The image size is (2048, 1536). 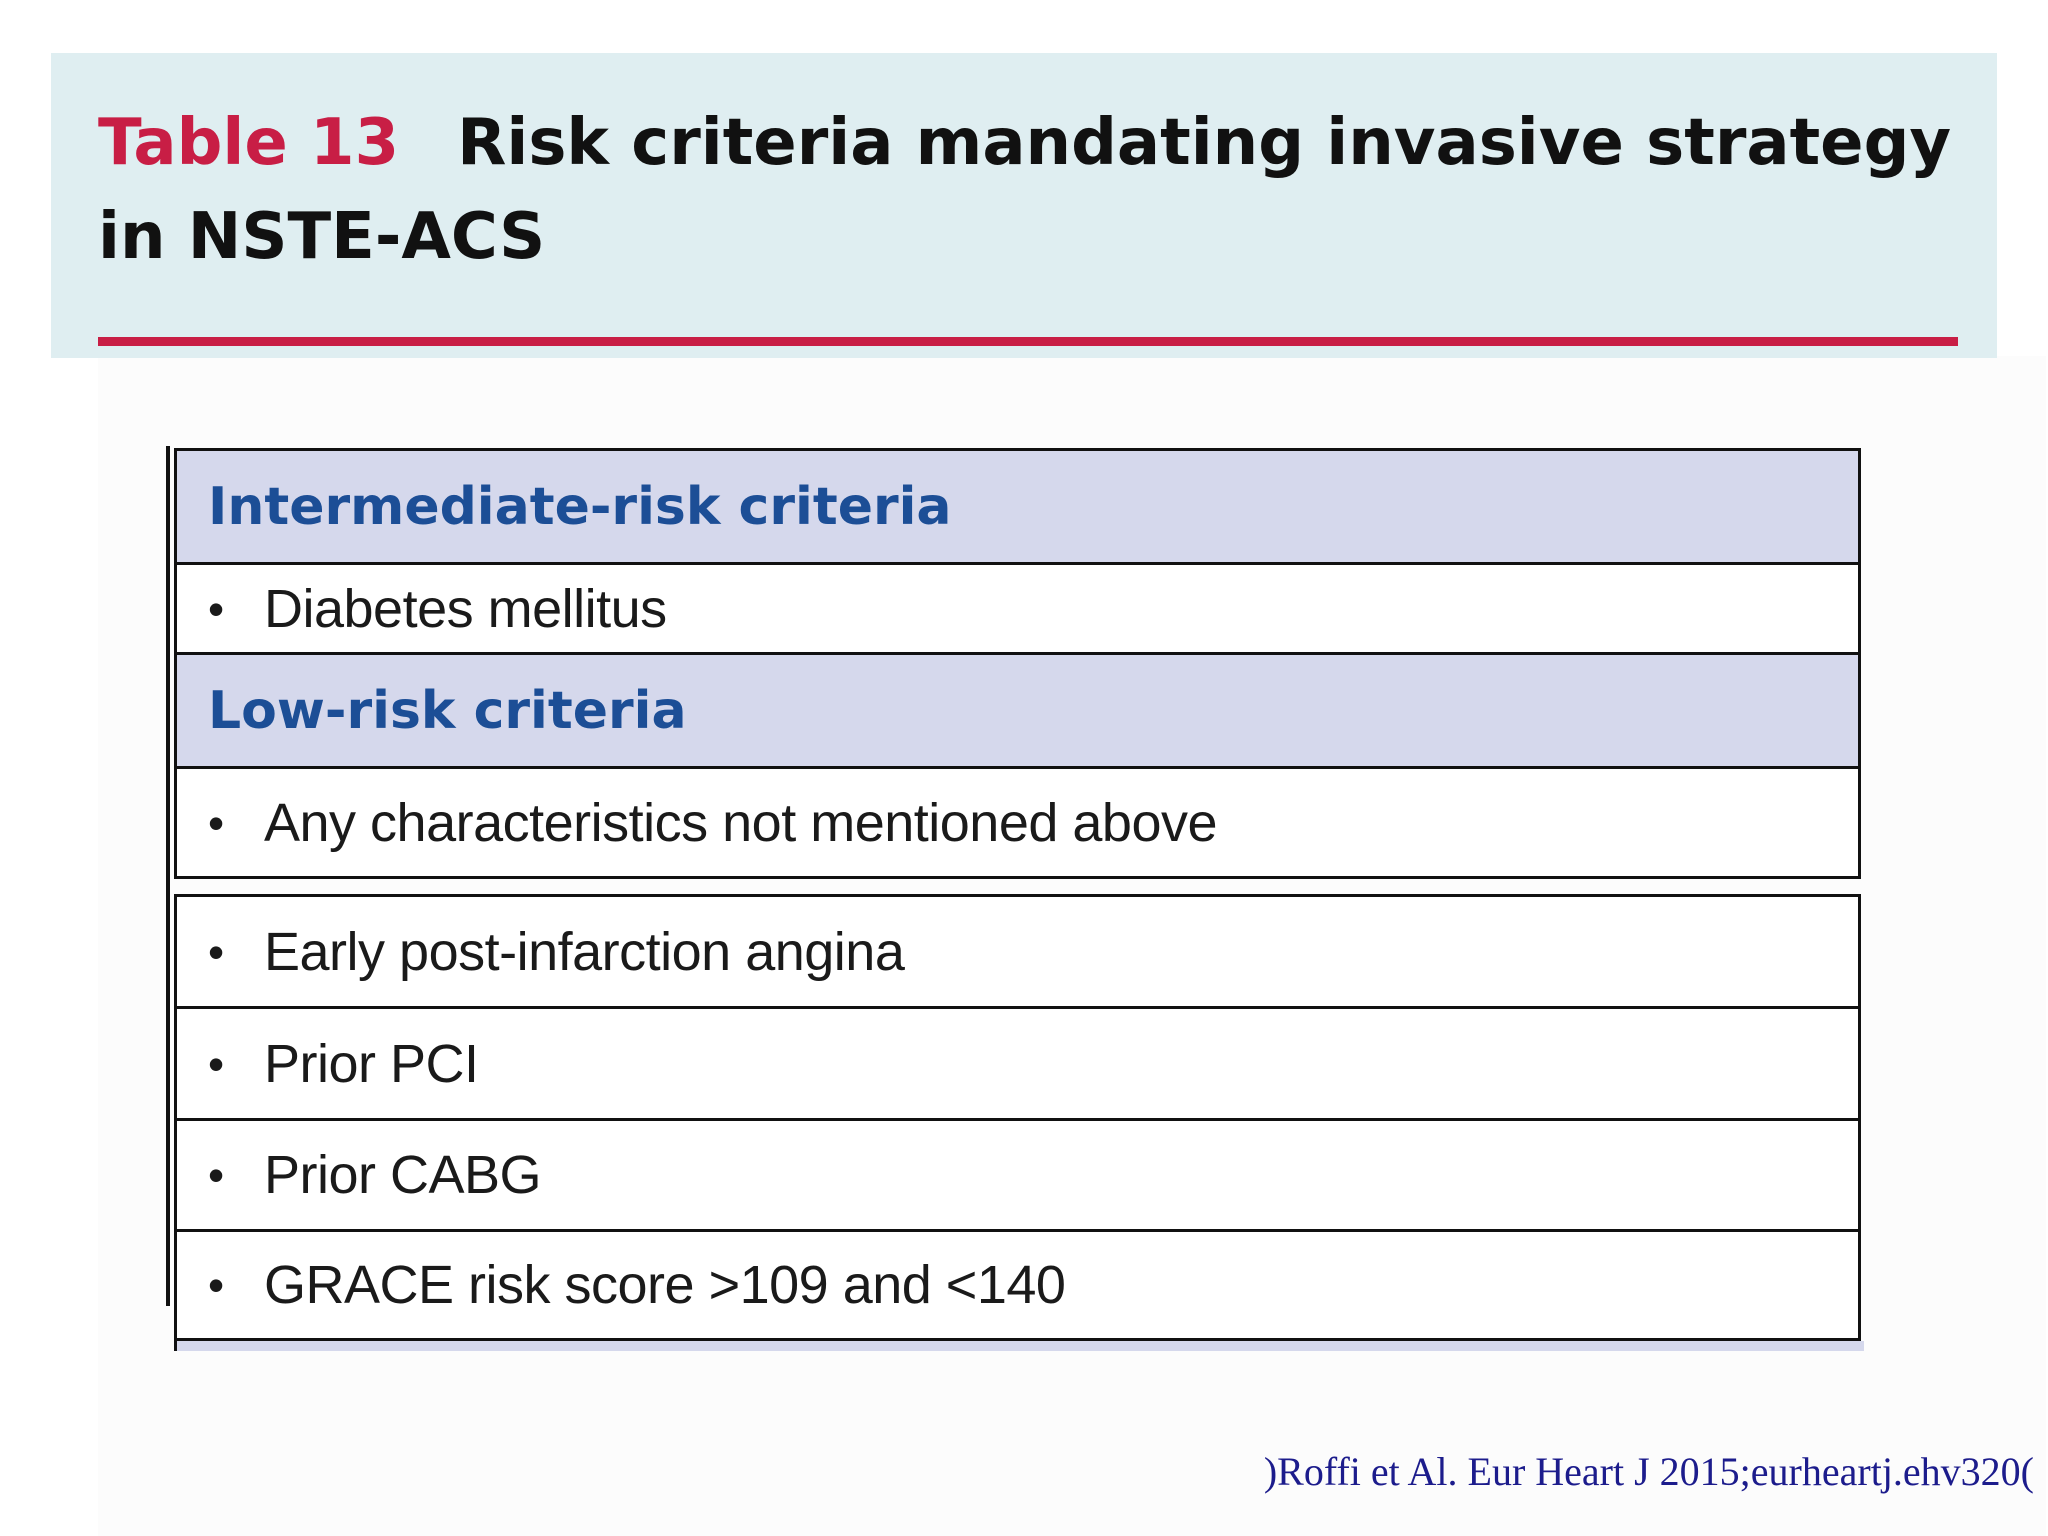 What do you see at coordinates (580, 506) in the screenshot?
I see `intermediate-risk-label: Intermediate-risk criteria` at bounding box center [580, 506].